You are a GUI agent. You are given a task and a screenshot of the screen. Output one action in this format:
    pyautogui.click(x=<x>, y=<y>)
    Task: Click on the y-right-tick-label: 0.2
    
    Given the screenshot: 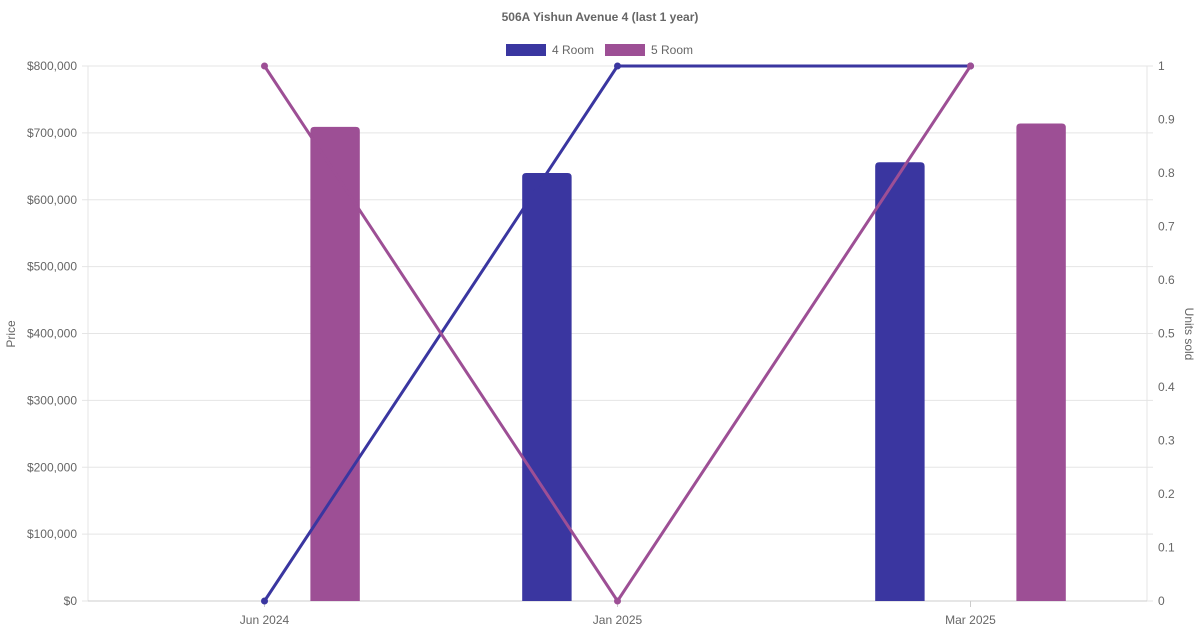 What is the action you would take?
    pyautogui.click(x=1166, y=494)
    